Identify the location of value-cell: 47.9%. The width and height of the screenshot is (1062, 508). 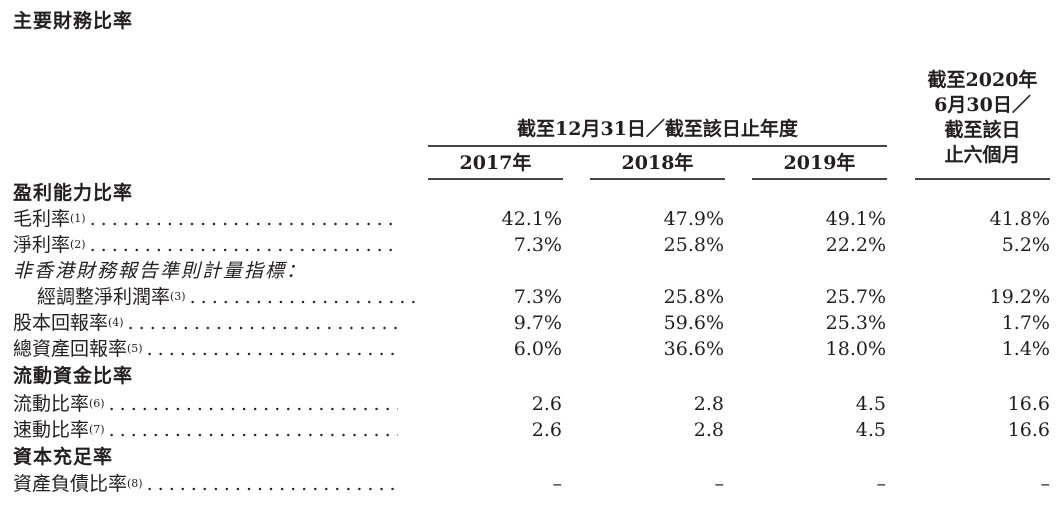
(693, 219).